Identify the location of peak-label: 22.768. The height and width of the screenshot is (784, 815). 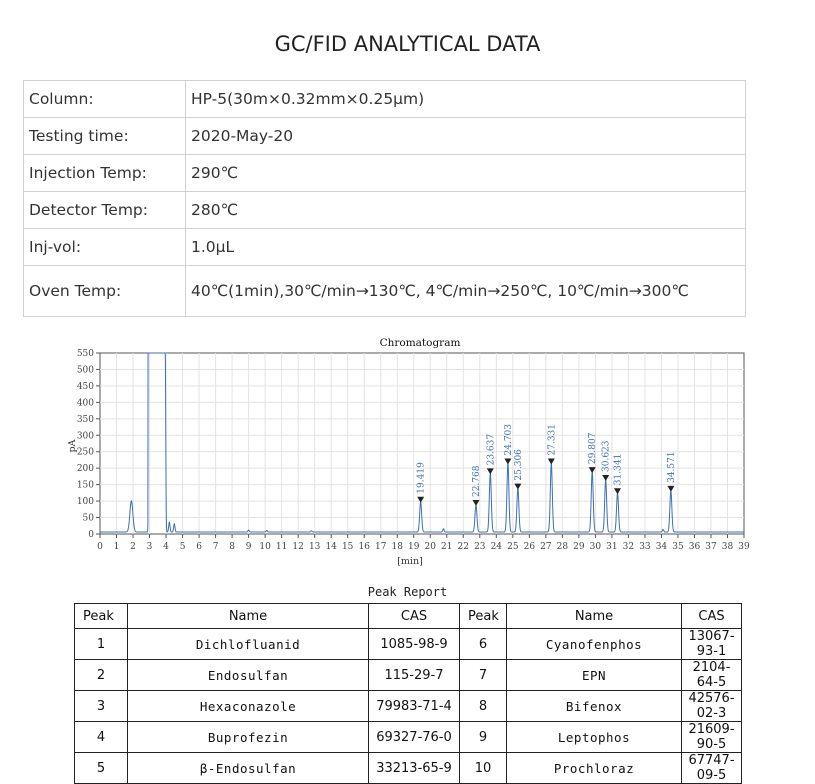
(477, 481).